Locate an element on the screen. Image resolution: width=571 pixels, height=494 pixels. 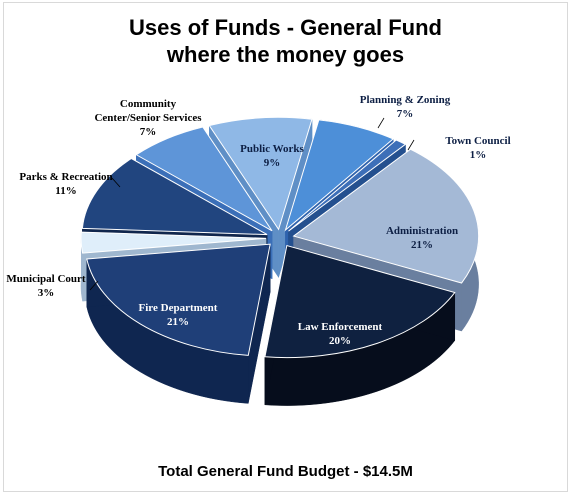
label-planning-zoning: Planning & Zoning 7% is located at coordinates (405, 107).